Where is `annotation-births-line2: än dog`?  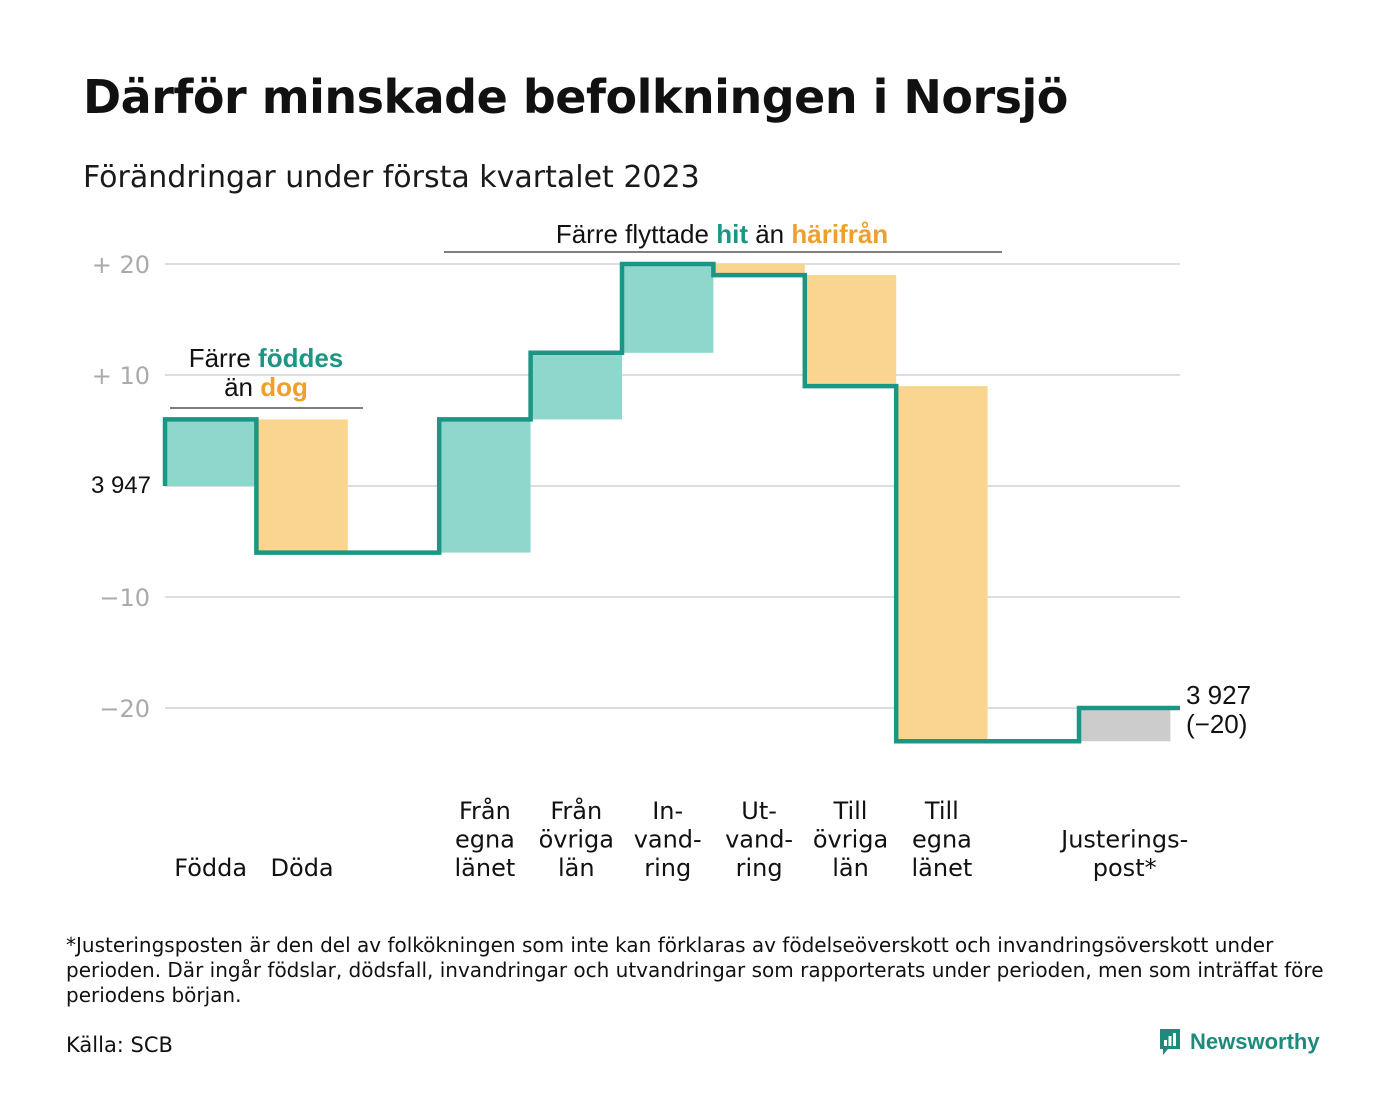 annotation-births-line2: än dog is located at coordinates (266, 387).